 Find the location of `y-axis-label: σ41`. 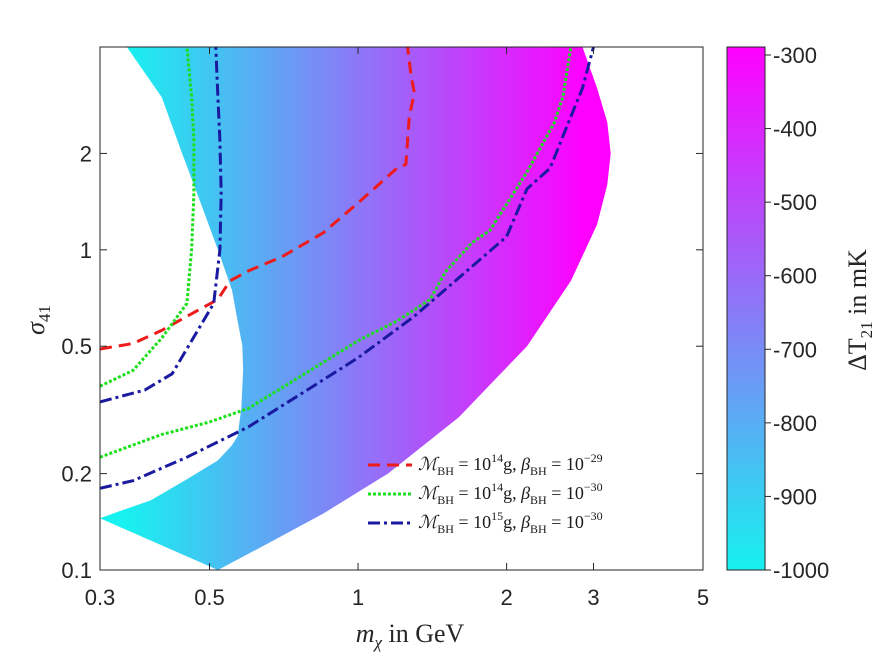

y-axis-label: σ41 is located at coordinates (37, 320).